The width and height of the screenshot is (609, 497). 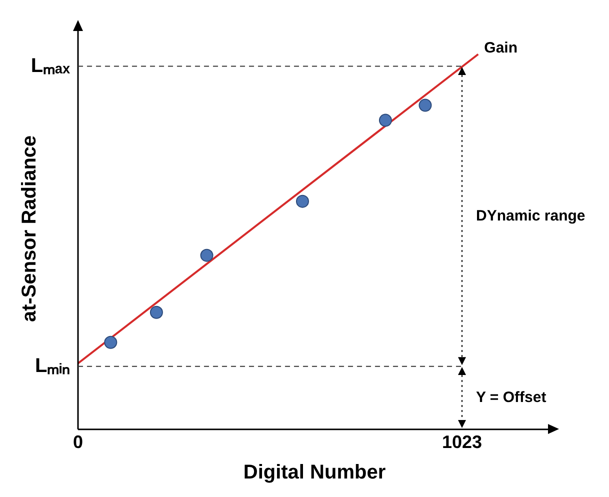 I want to click on ref-line-label: Lₘₐₓ, so click(x=50, y=65).